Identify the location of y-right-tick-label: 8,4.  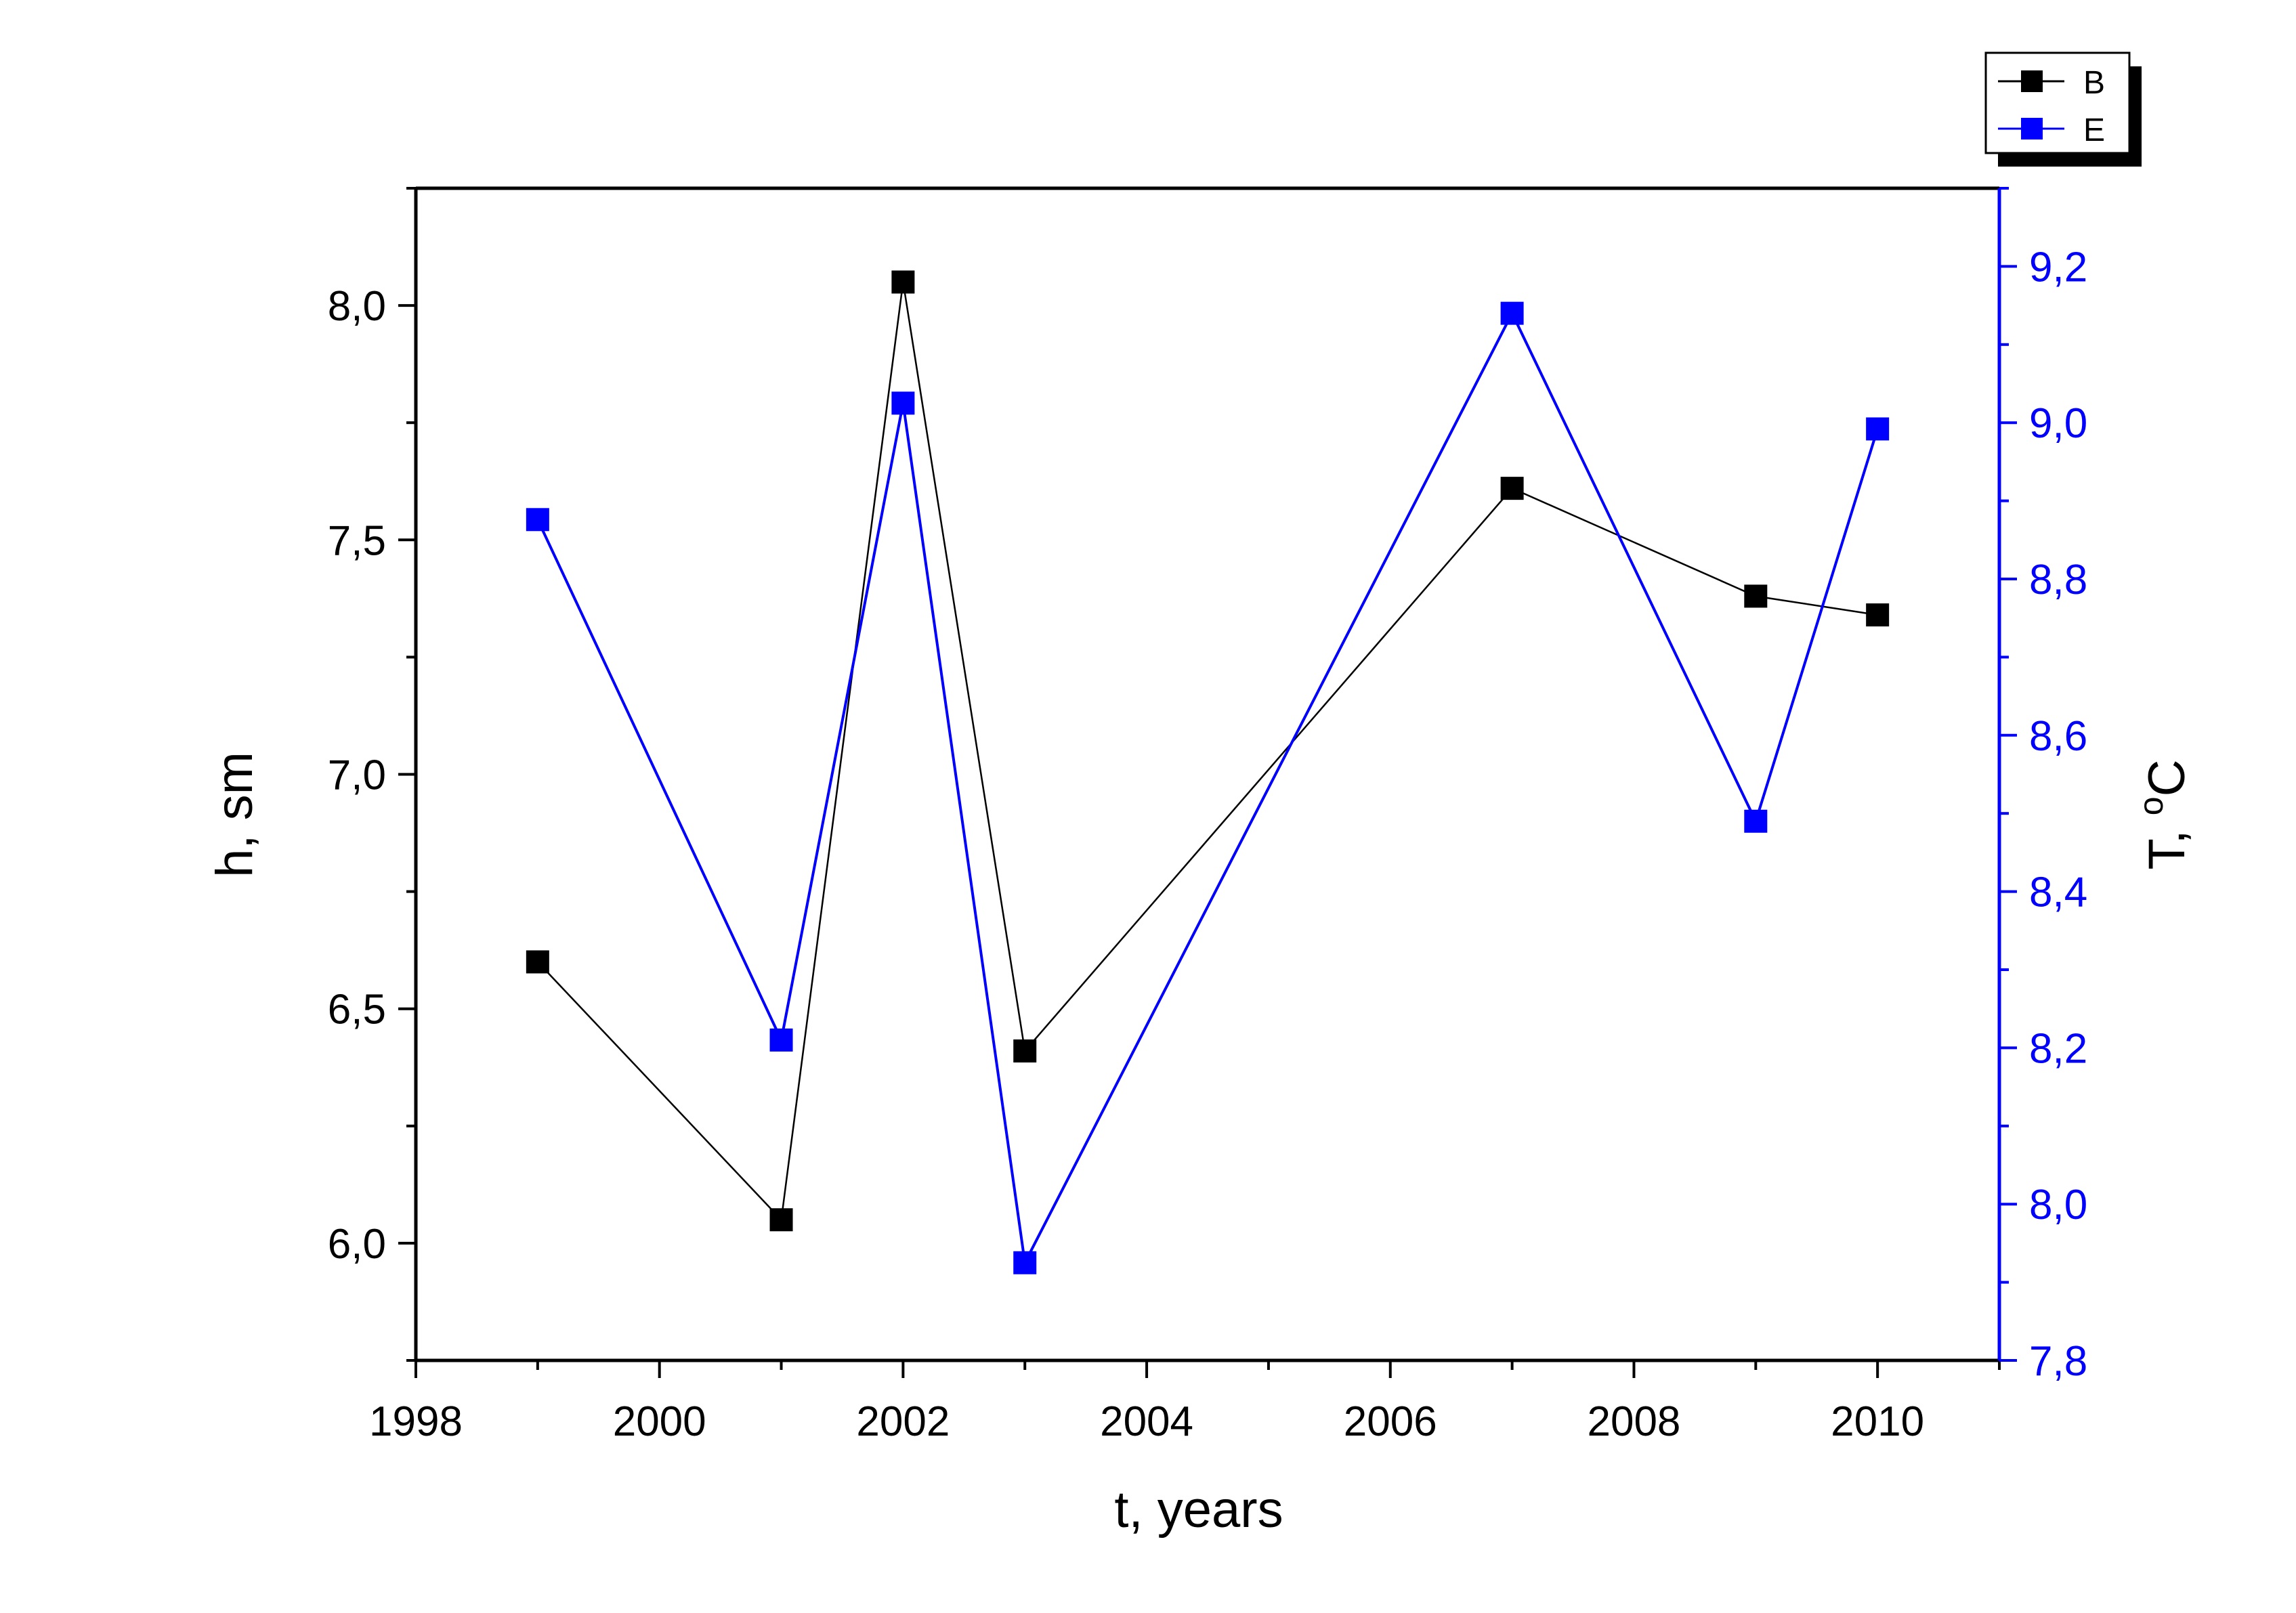
(2058, 892).